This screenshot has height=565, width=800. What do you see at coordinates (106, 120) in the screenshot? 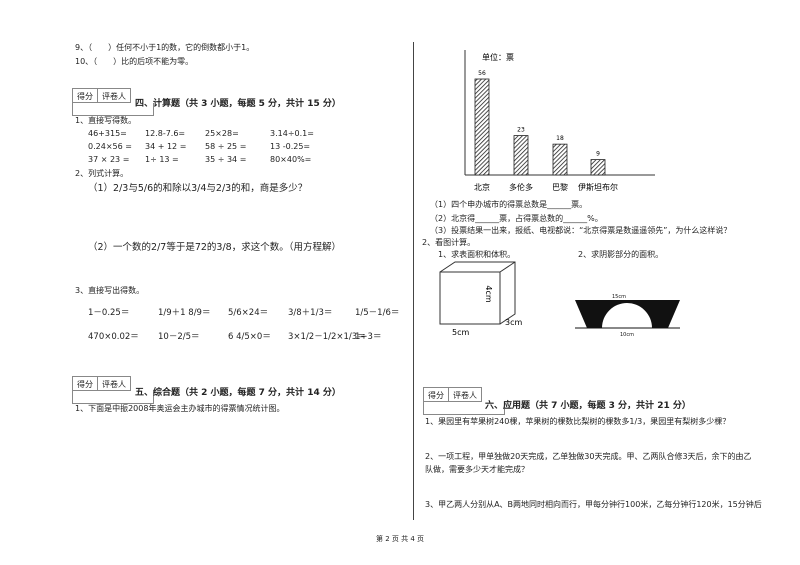
I see `question: 1、直接写得数。` at bounding box center [106, 120].